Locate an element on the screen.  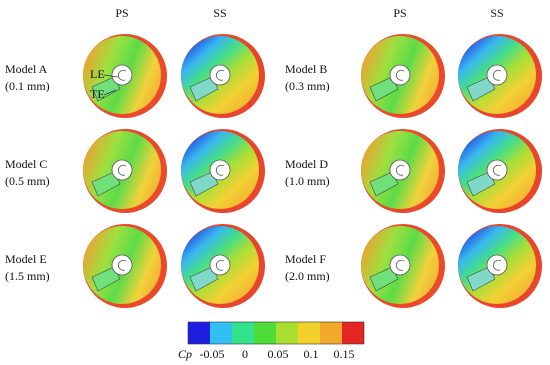
model-name: Model E is located at coordinates (26, 259).